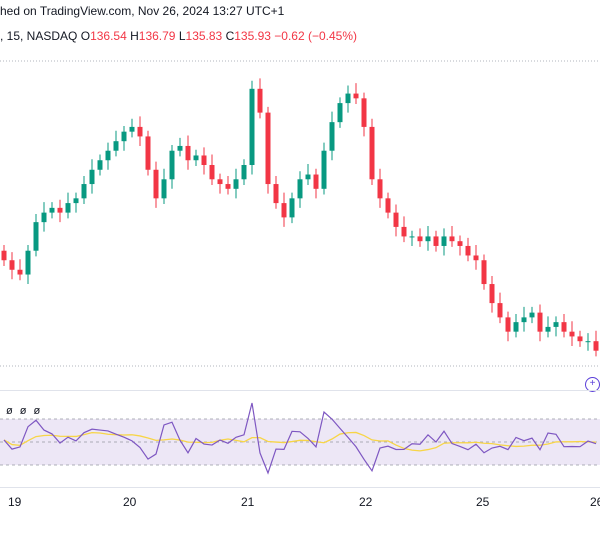 The width and height of the screenshot is (600, 546). Describe the element at coordinates (483, 502) in the screenshot. I see `time-label-25: 25` at that location.